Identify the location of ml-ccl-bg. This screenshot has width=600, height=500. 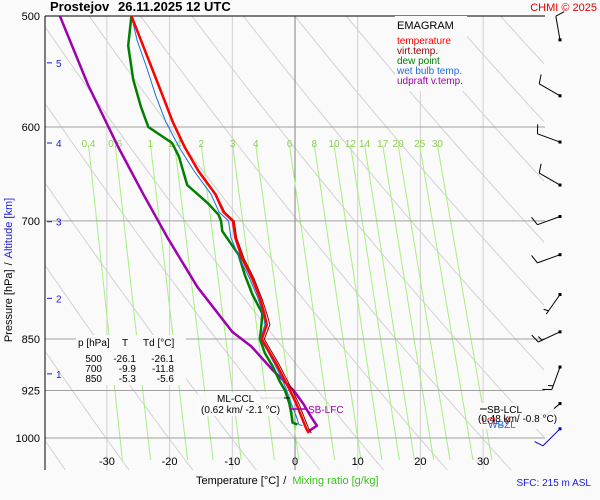
(241, 404).